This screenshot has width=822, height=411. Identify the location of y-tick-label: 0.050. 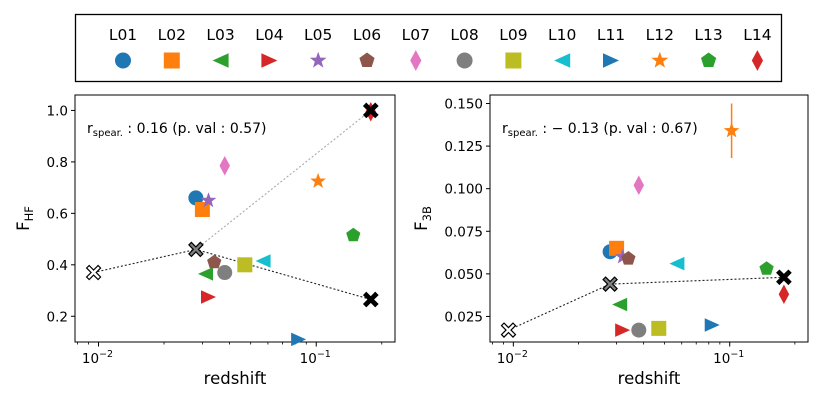
(463, 275).